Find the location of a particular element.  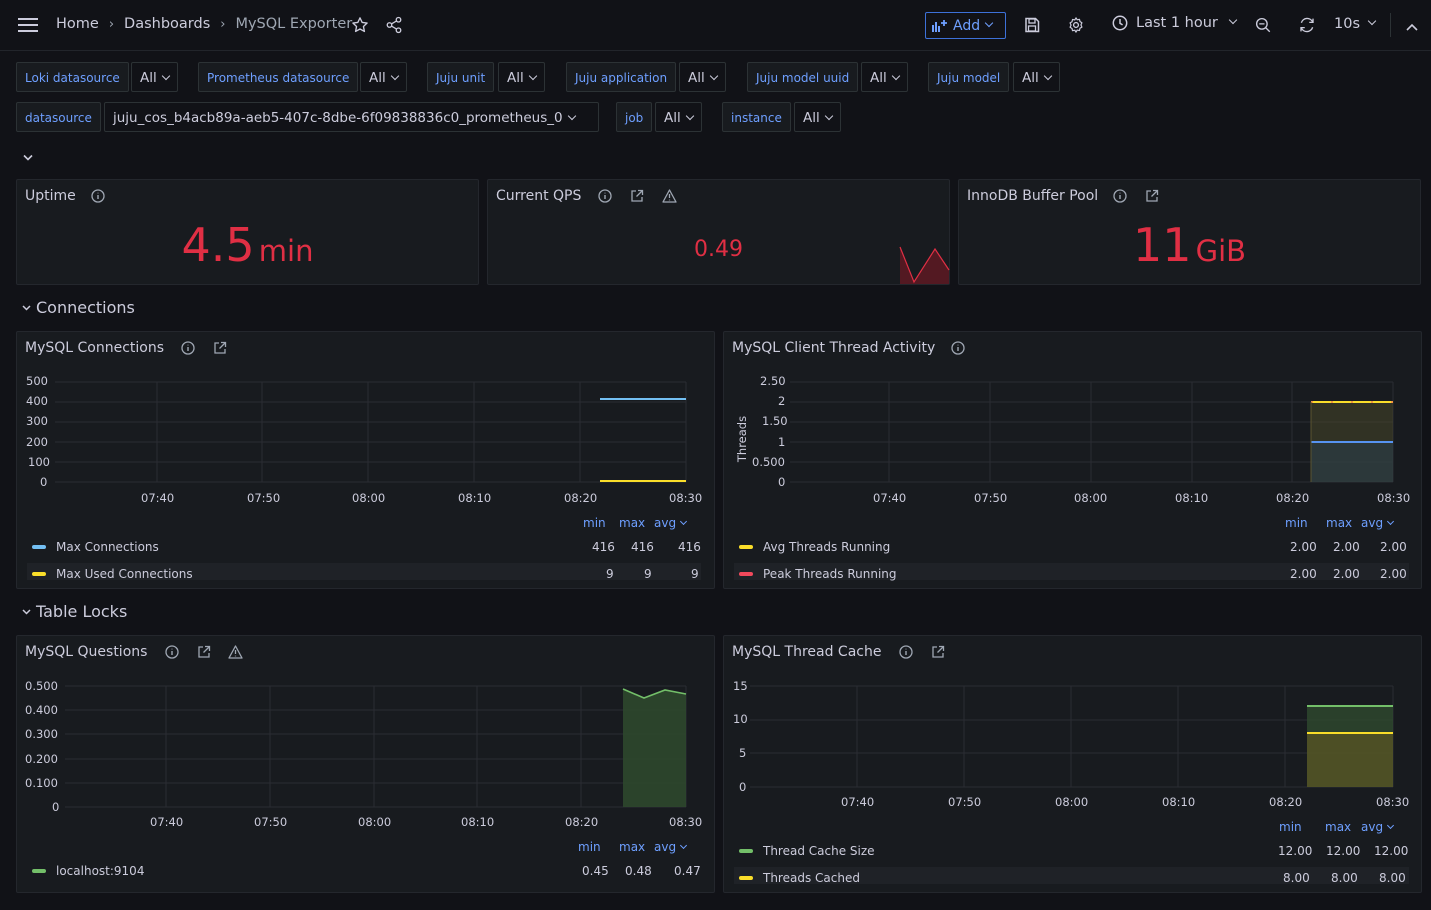

y-tick: 0 is located at coordinates (743, 787).